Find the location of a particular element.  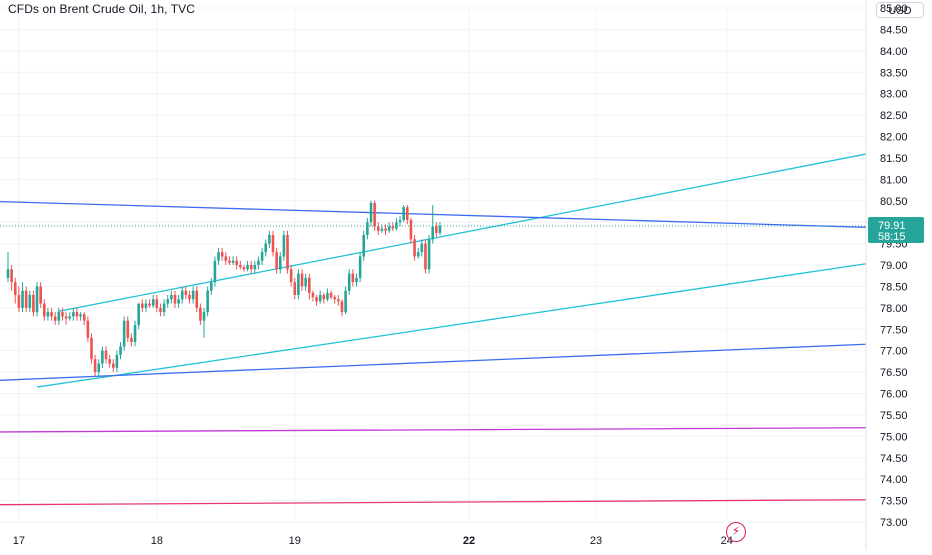

time-tick-label: 22 is located at coordinates (469, 541).